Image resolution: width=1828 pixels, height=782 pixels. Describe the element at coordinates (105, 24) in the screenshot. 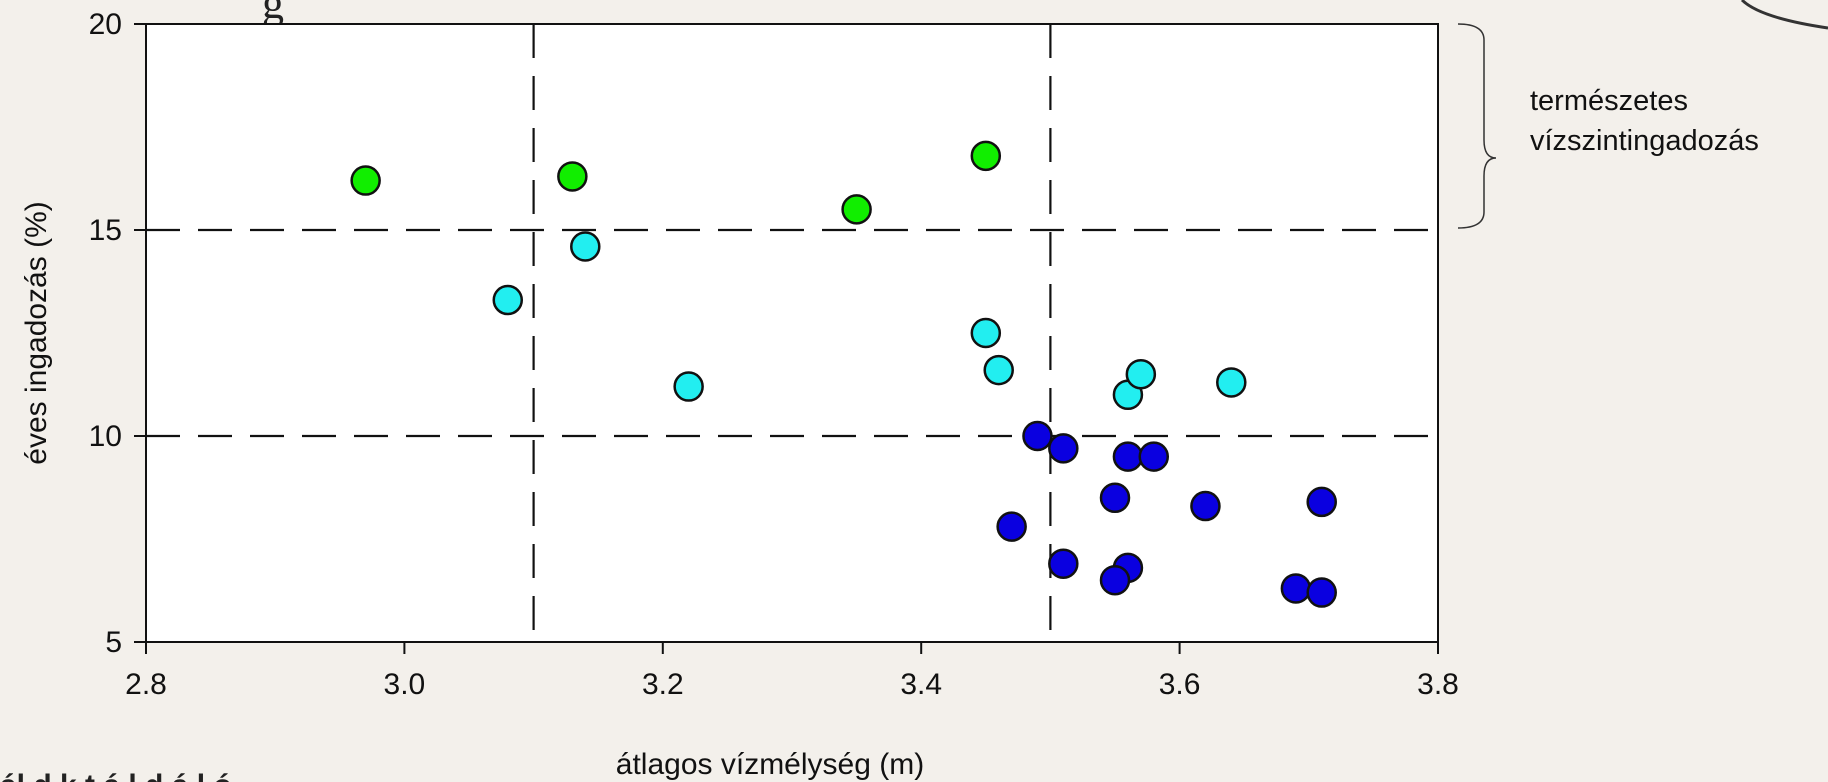

I see `y-tick-label: 20` at that location.